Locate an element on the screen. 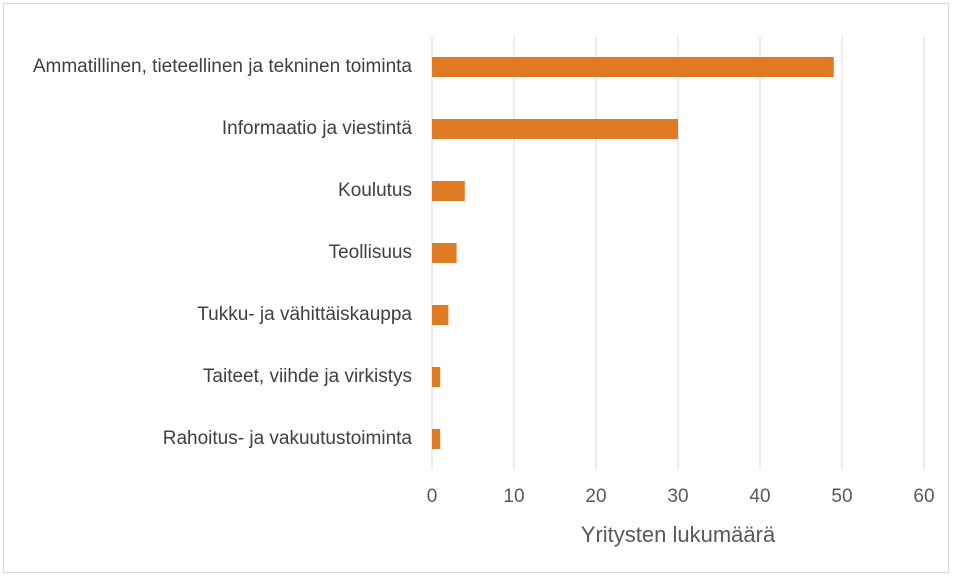 Image resolution: width=954 pixels, height=578 pixels. y-tick-label: Informaatio ja viestintä is located at coordinates (316, 128).